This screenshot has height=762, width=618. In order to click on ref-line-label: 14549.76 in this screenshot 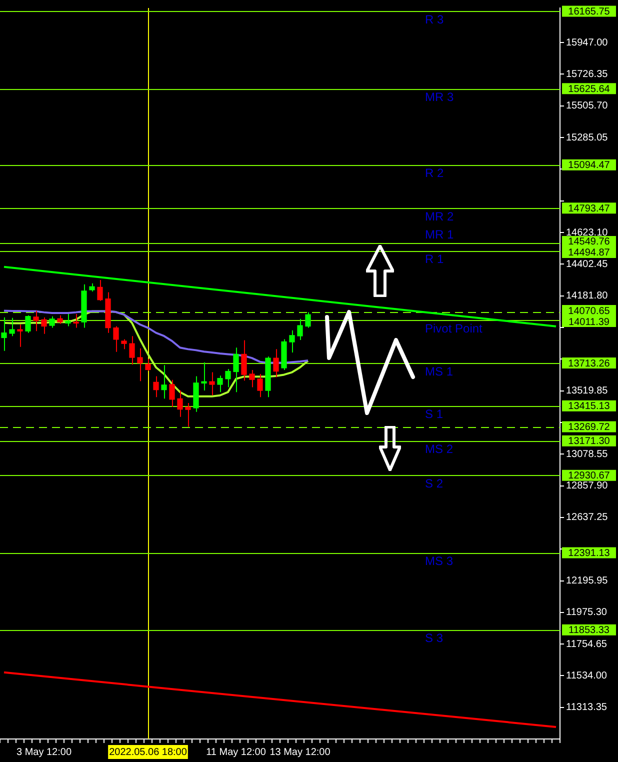, I will do `click(589, 242)`.